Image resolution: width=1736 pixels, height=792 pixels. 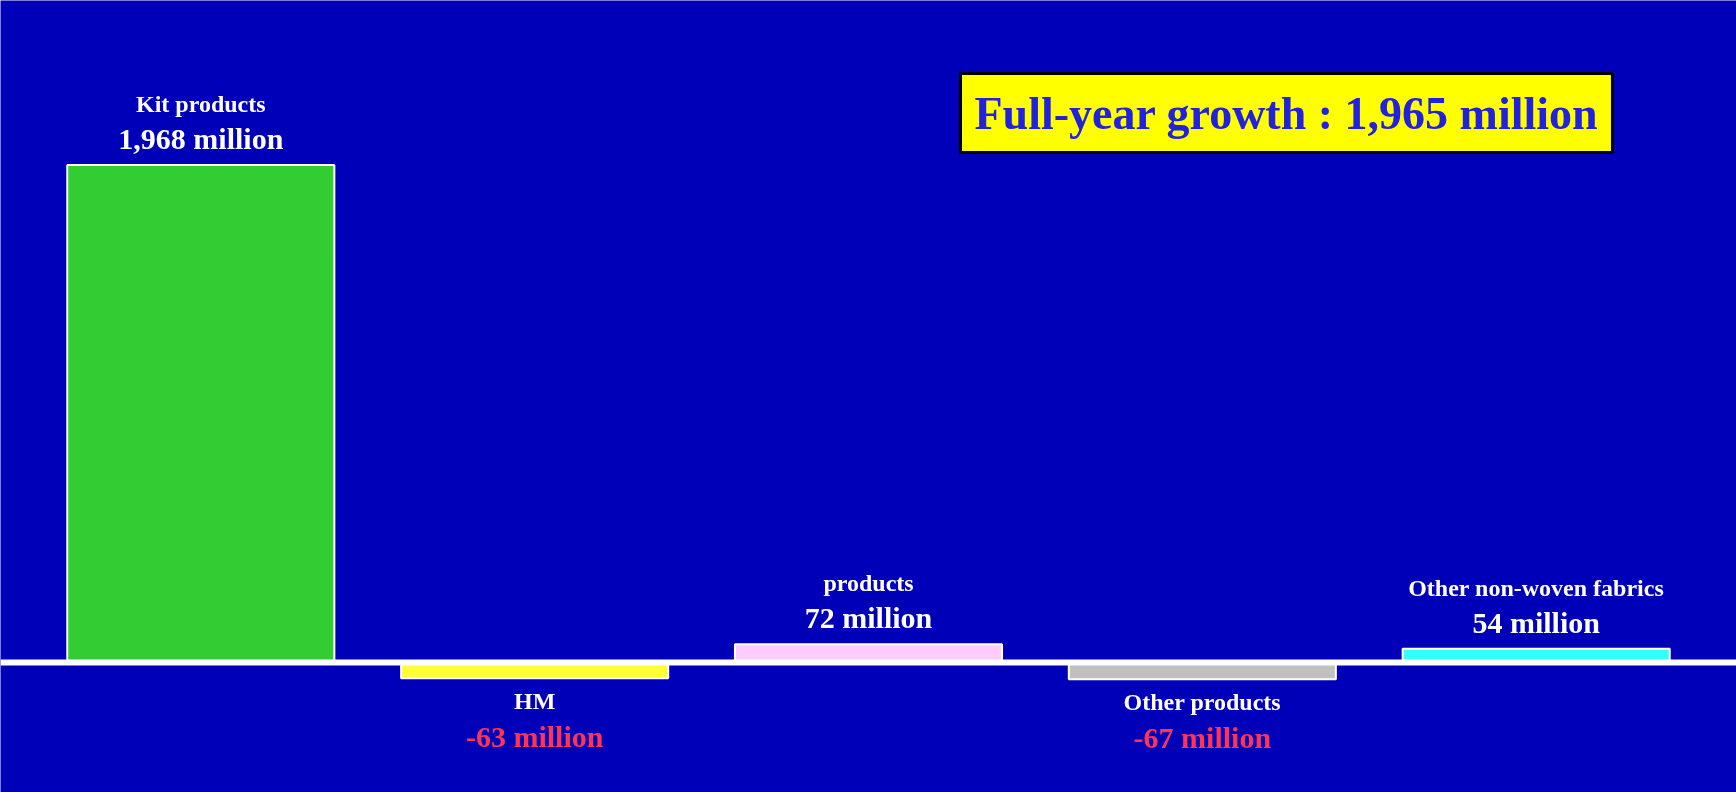 I want to click on data-label: 1,968 million, so click(x=201, y=139).